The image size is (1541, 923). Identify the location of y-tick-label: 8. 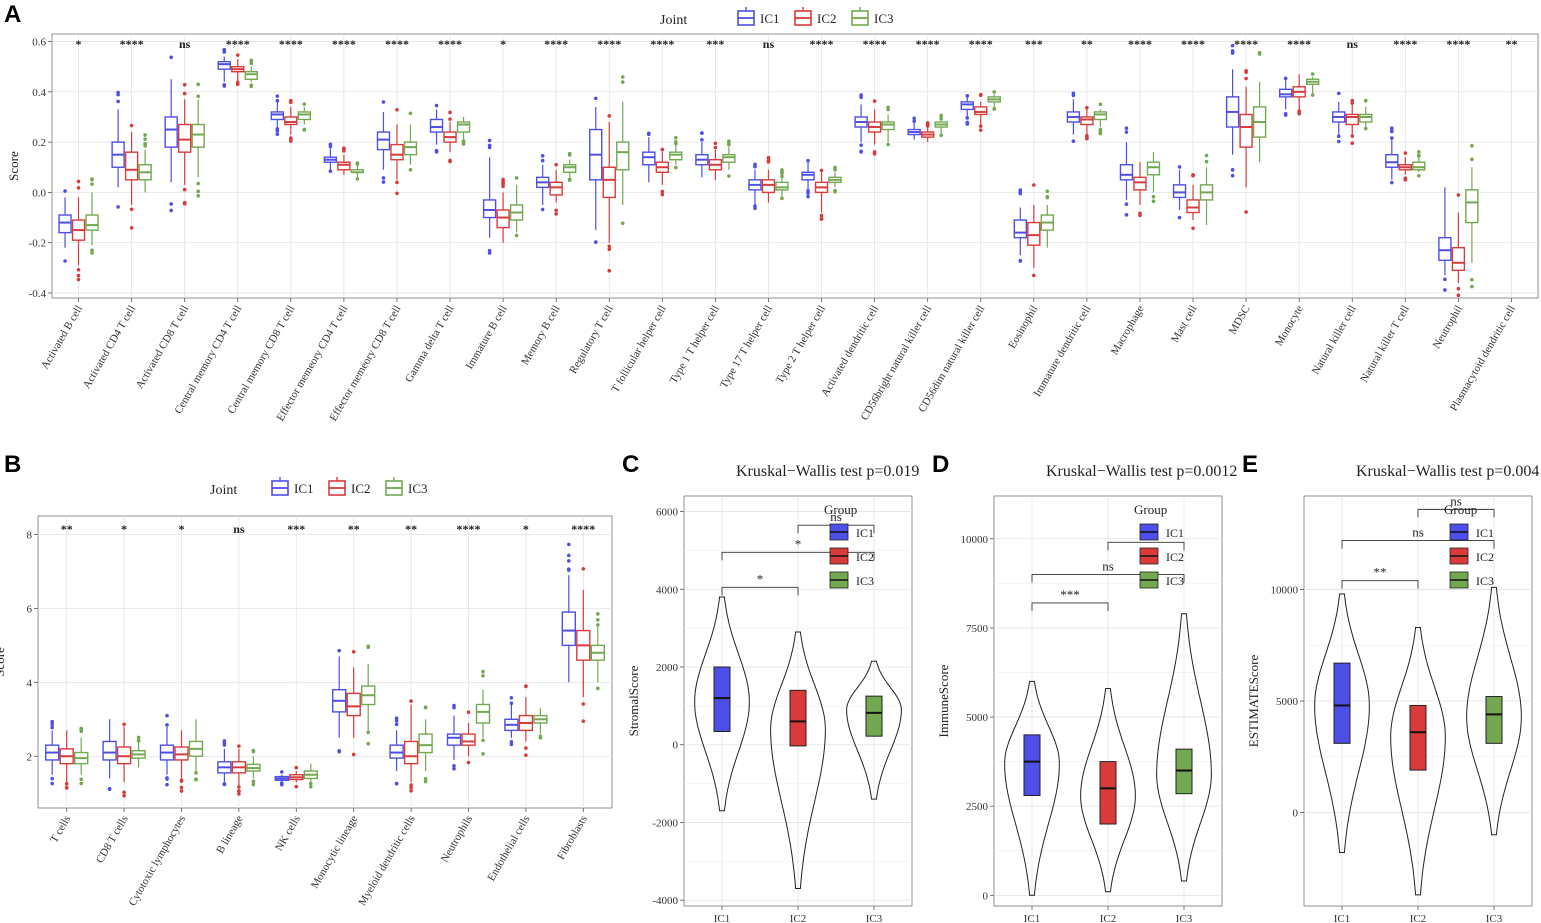
(30, 535).